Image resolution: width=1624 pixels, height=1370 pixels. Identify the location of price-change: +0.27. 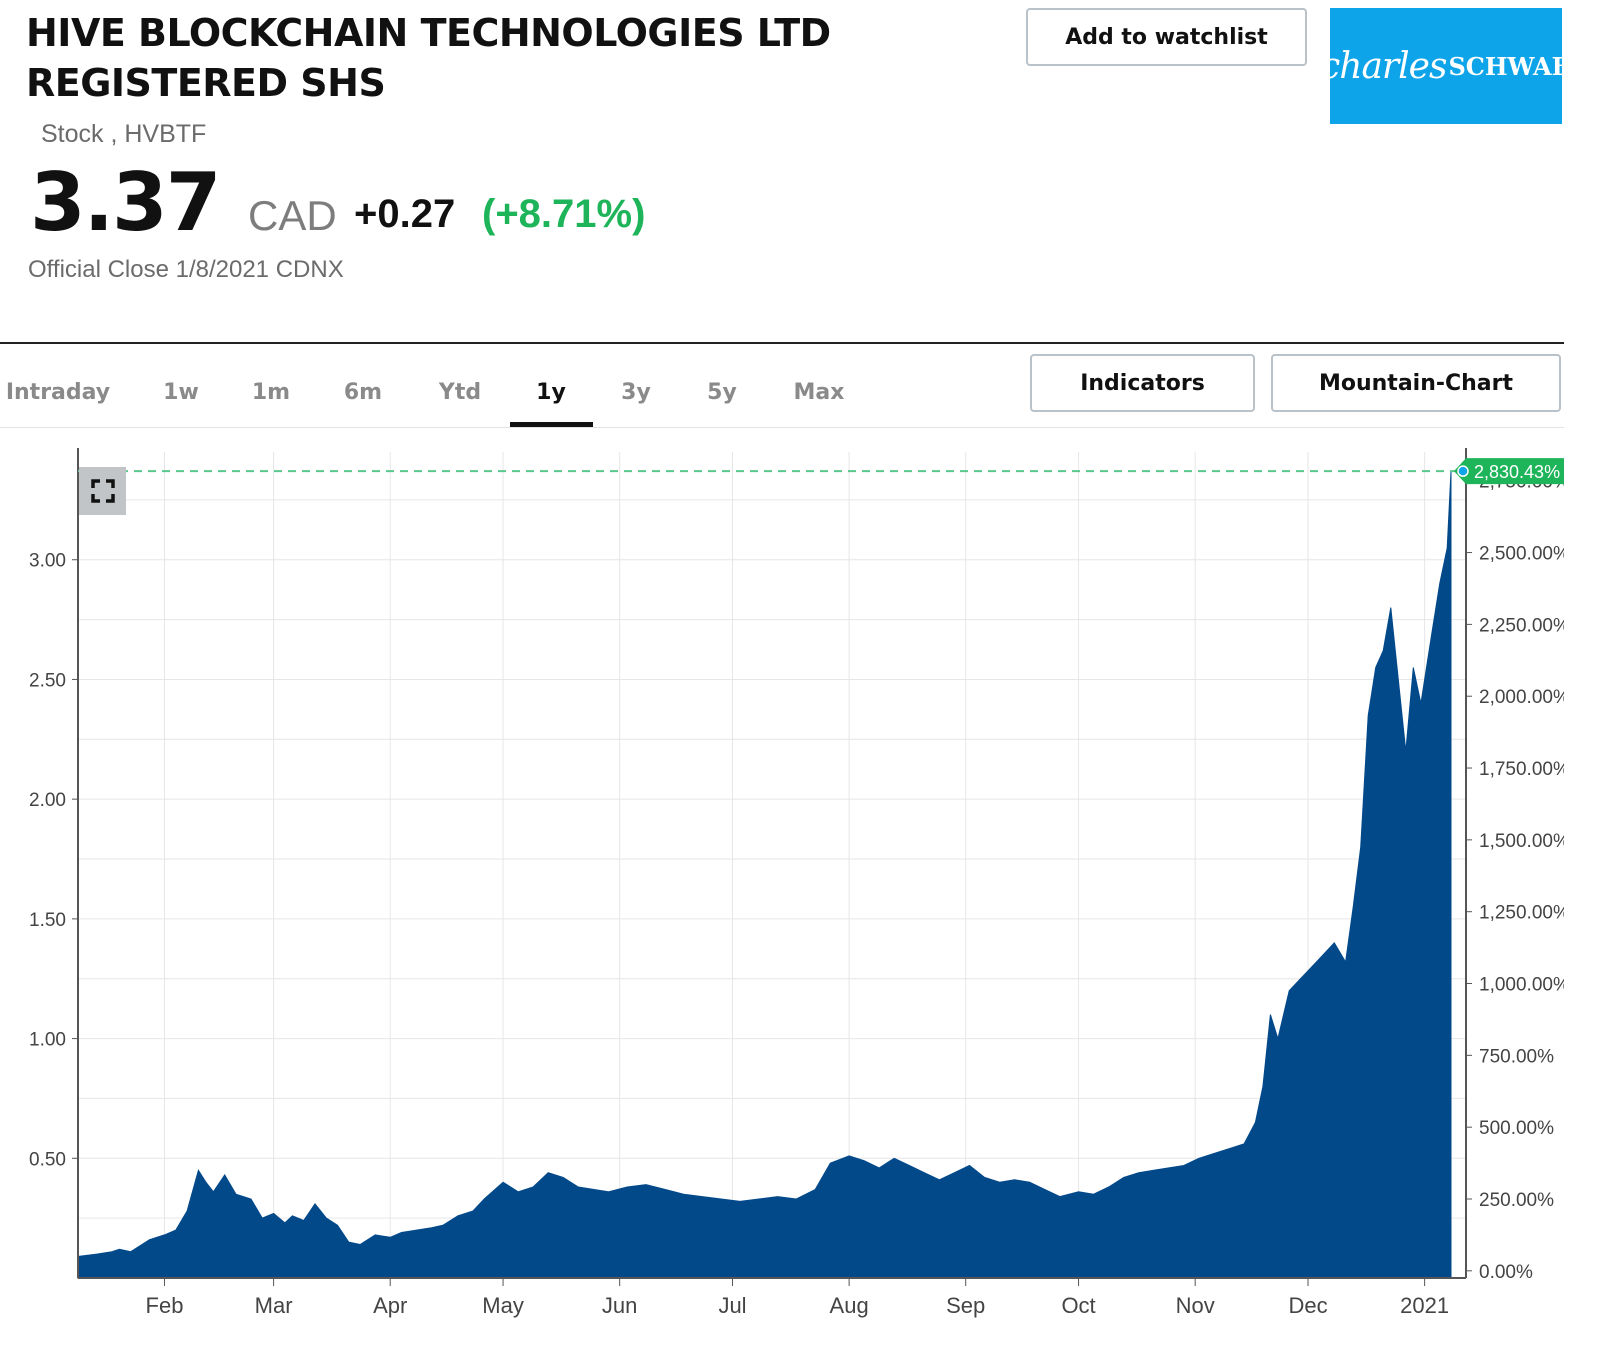
(405, 214).